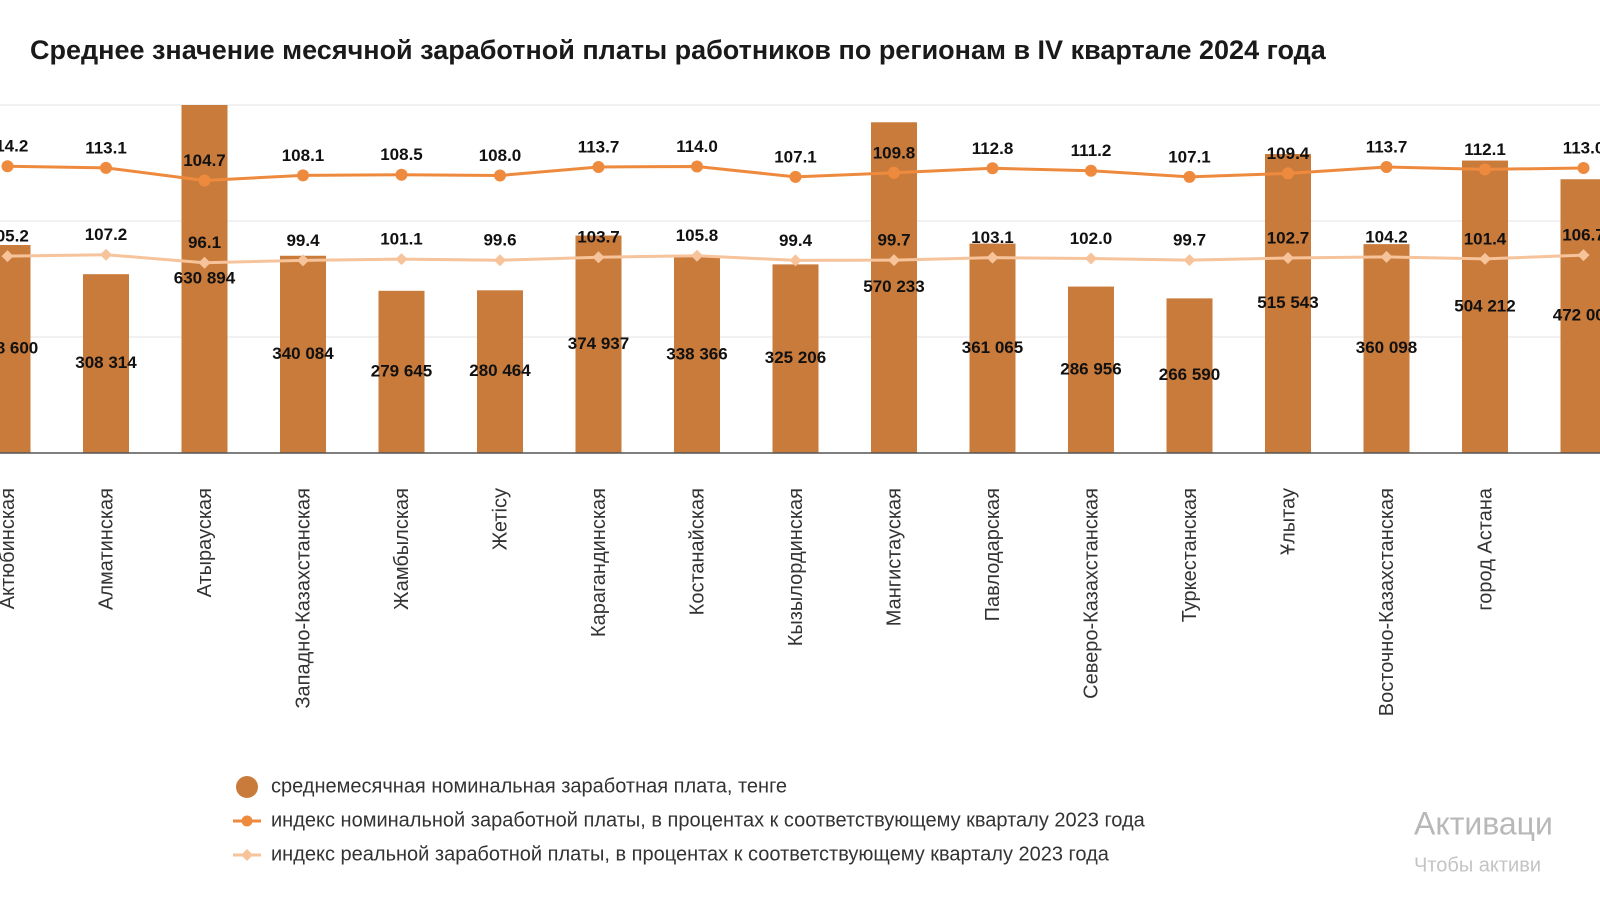  I want to click on bar-value-label: 515 543, so click(1287, 302).